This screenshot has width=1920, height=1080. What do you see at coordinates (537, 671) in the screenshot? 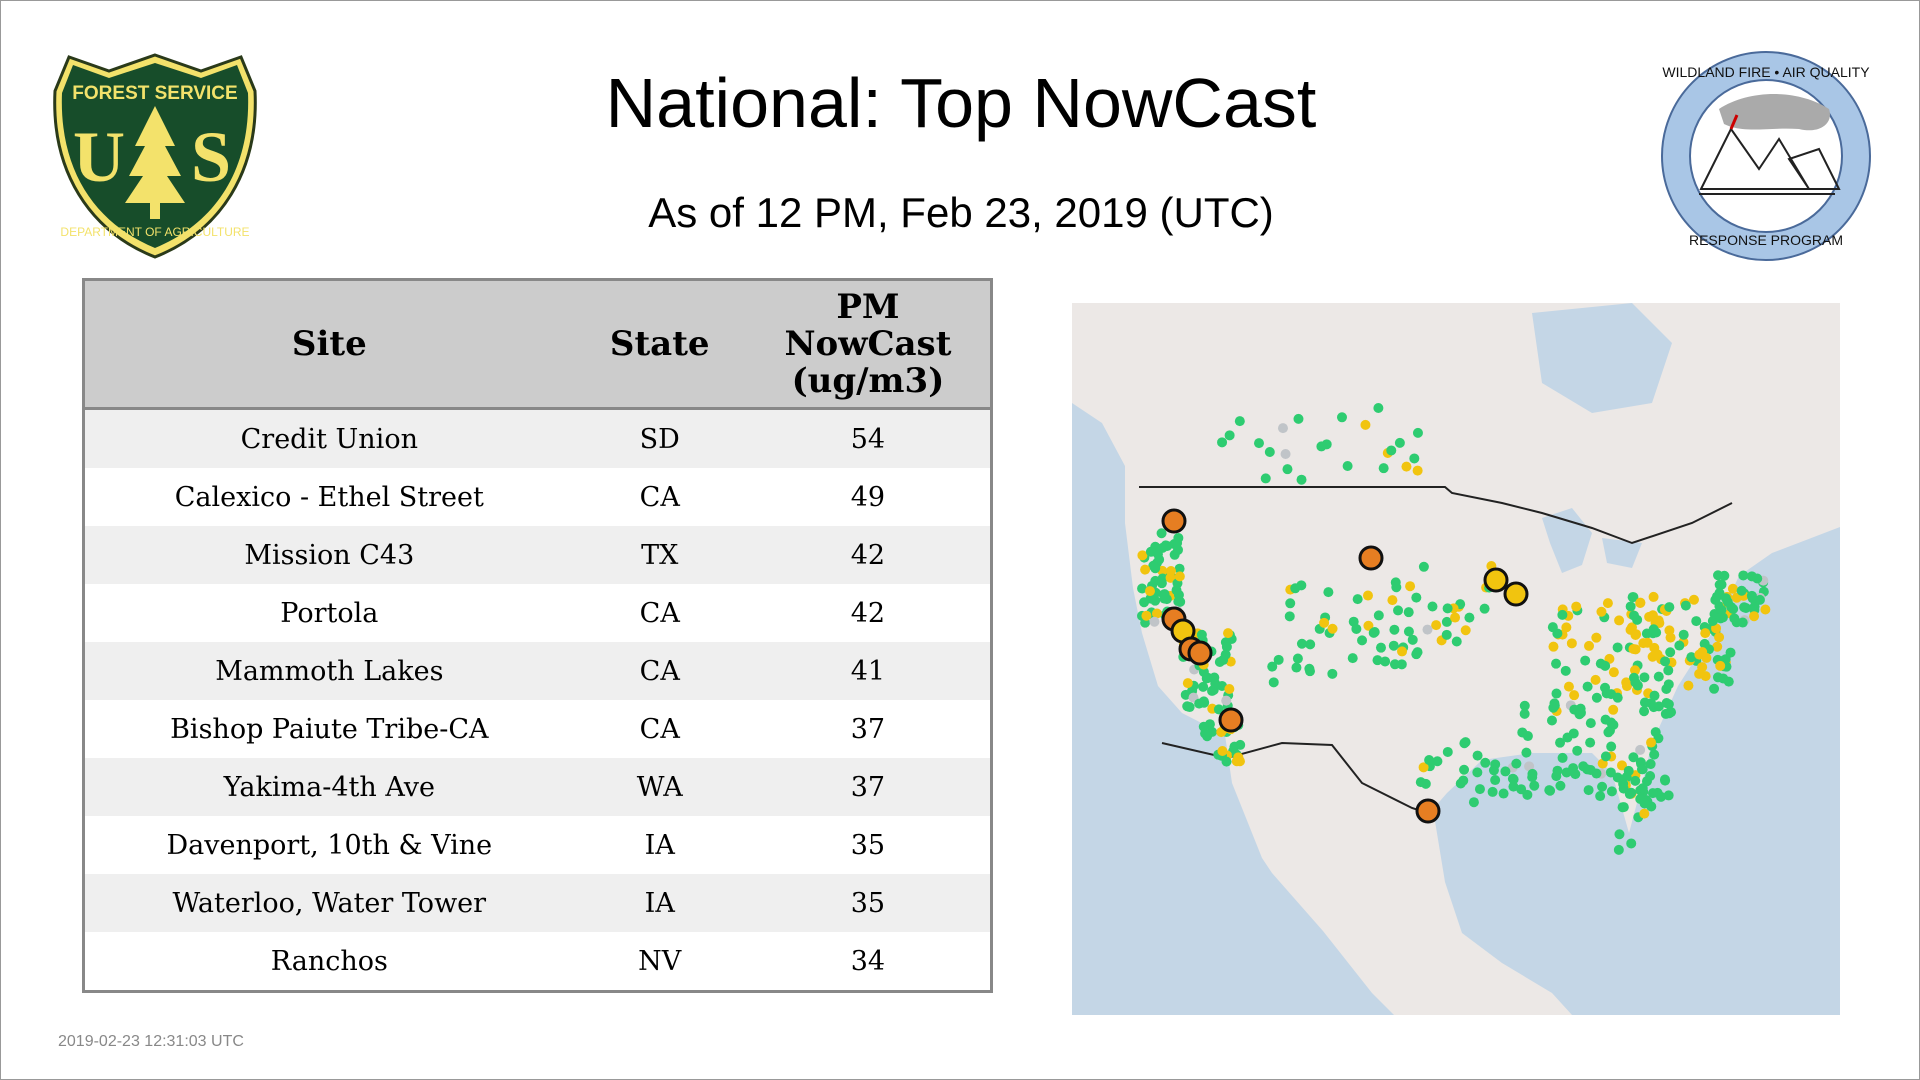
I see `table-row: Mammoth Lakes CA 41` at bounding box center [537, 671].